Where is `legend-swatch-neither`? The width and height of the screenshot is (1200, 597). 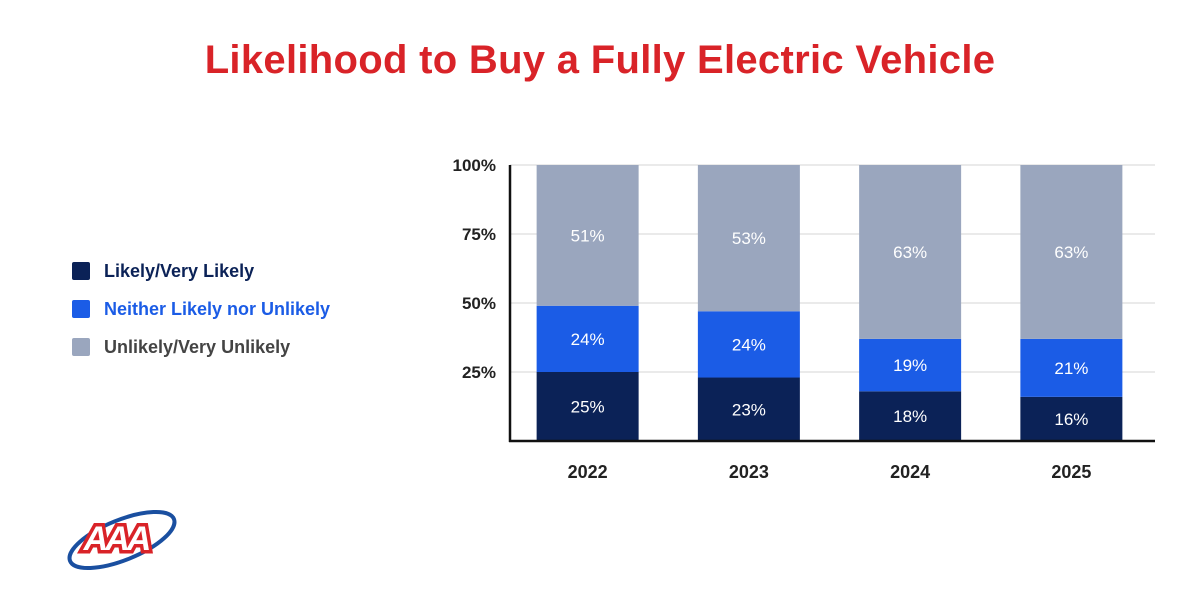
legend-swatch-neither is located at coordinates (81, 309).